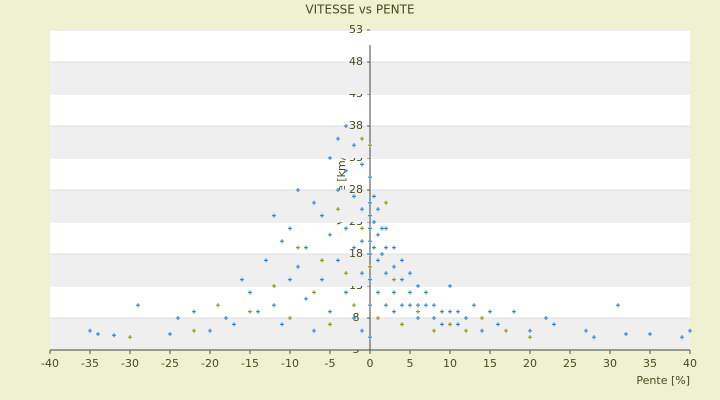 This screenshot has height=400, width=720. I want to click on x-tick-label: 40, so click(690, 363).